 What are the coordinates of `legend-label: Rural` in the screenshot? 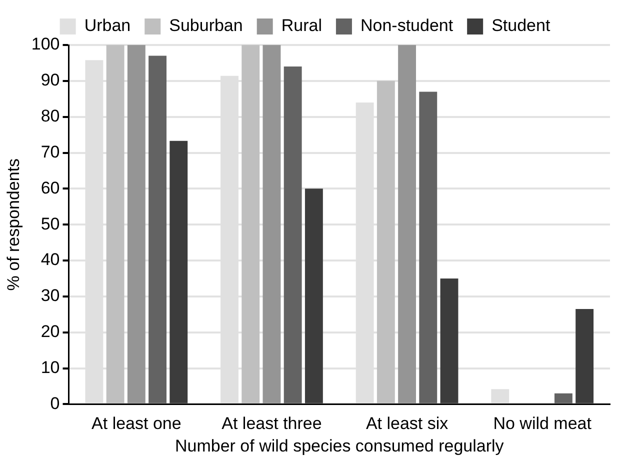 It's located at (301, 26).